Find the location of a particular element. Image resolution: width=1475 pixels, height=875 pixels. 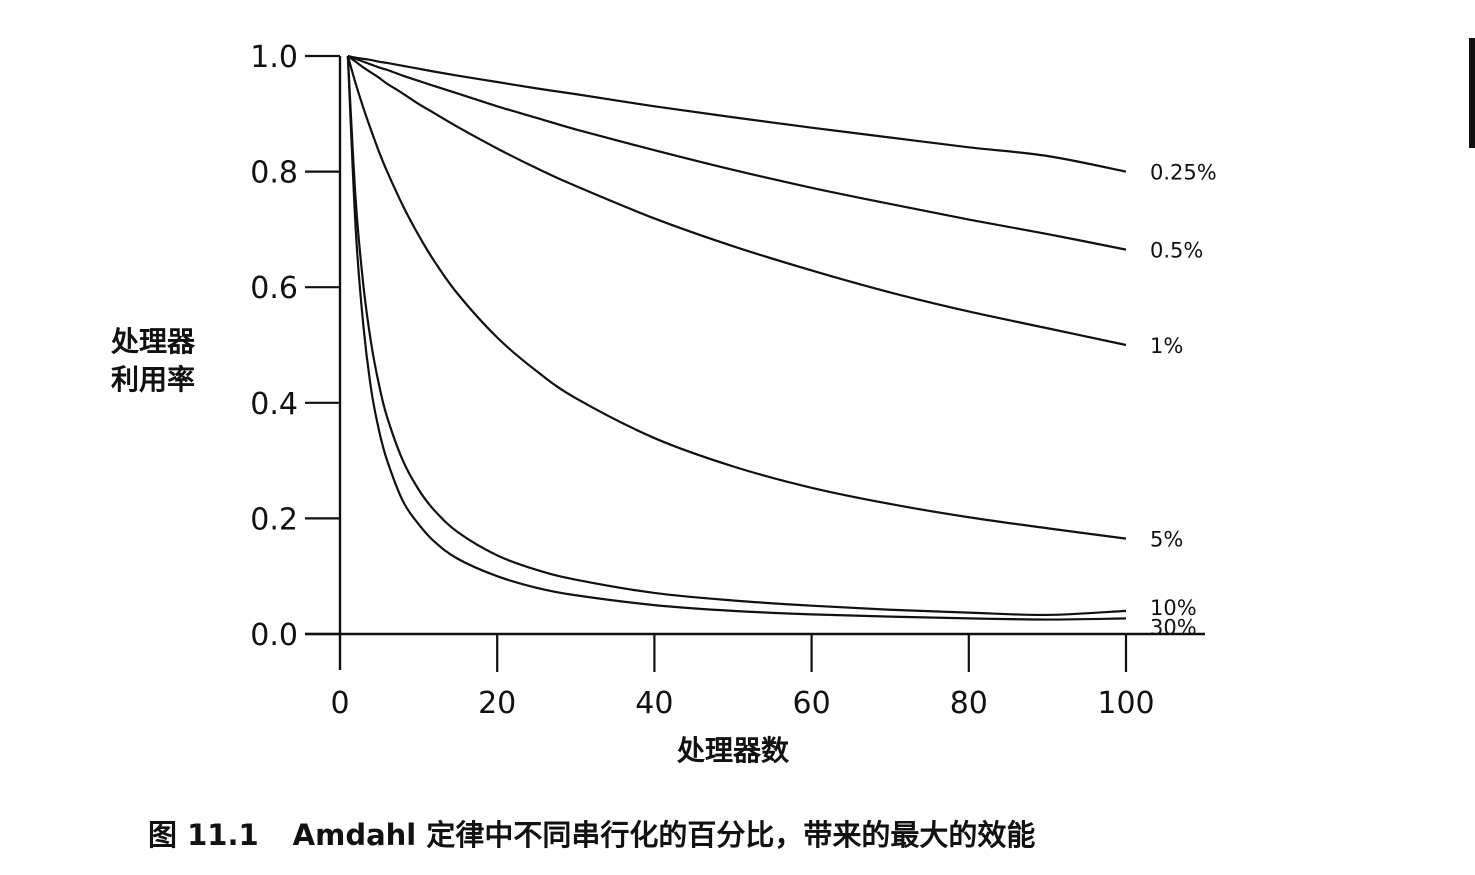

series-label: 30% is located at coordinates (1173, 627).